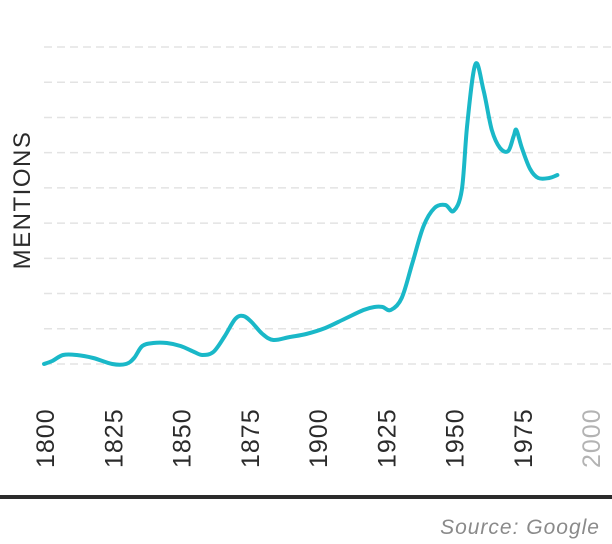 Image resolution: width=612 pixels, height=544 pixels. Describe the element at coordinates (22, 200) in the screenshot. I see `y-axis-label: MENTIONS` at that location.